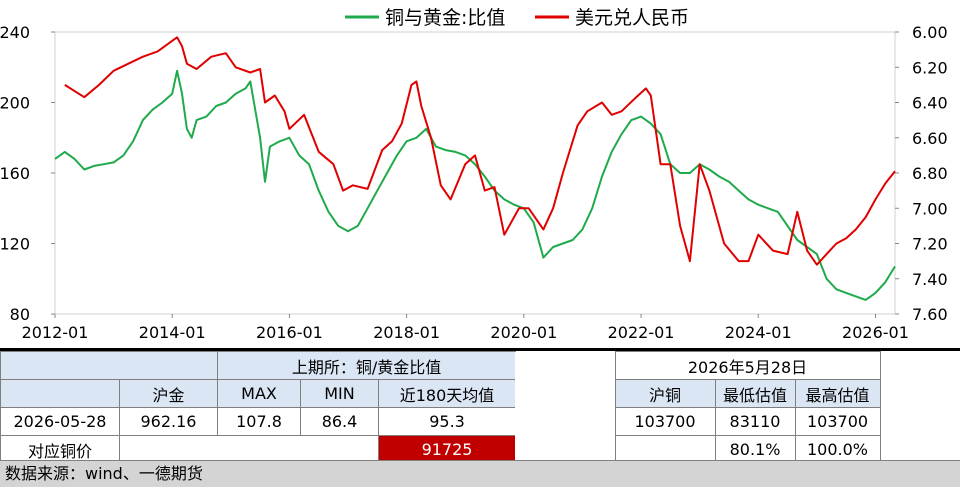 This screenshot has width=960, height=487. I want to click on y-right-tick-label: 6.40, so click(930, 103).